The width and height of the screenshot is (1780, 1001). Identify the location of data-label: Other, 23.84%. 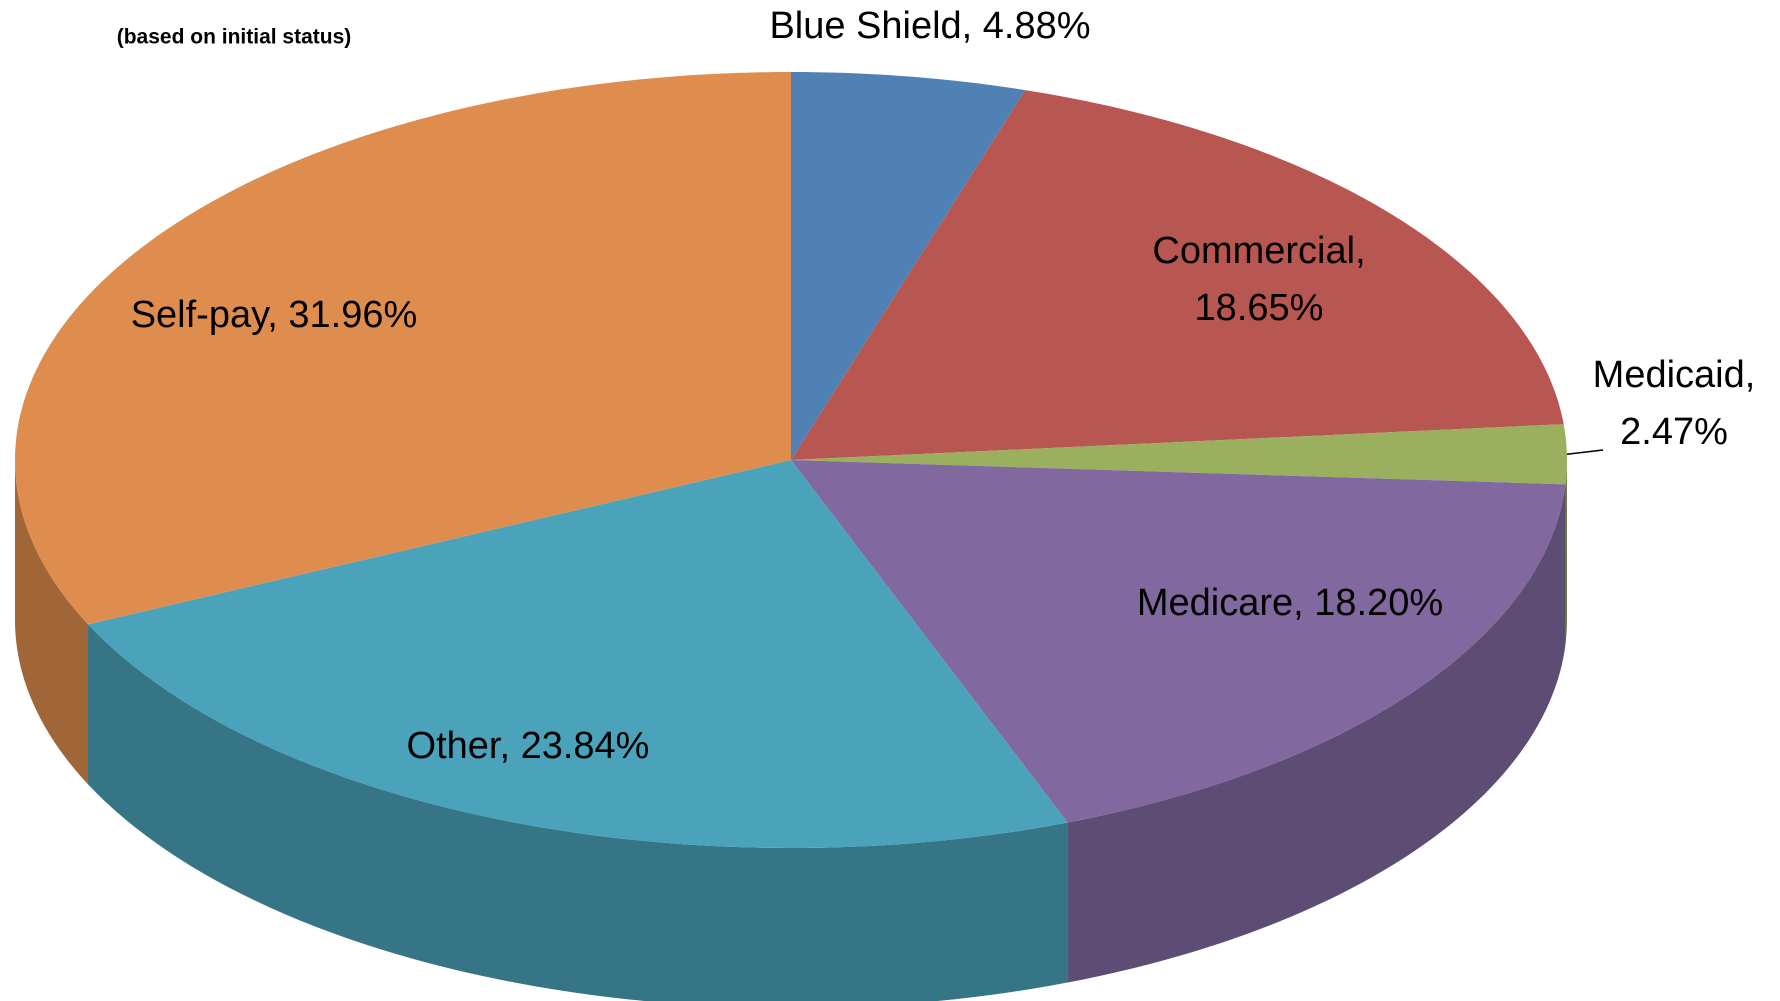
(528, 746).